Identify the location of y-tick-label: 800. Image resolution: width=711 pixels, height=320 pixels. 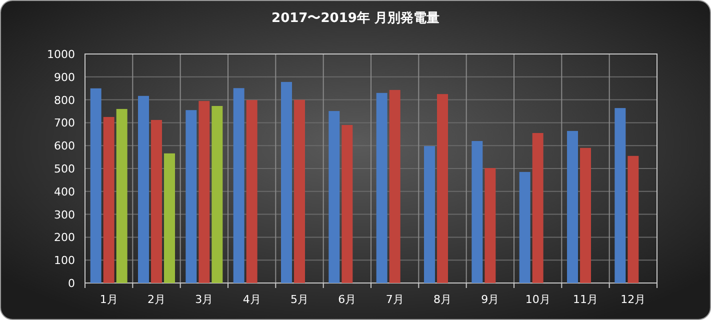
(64, 100).